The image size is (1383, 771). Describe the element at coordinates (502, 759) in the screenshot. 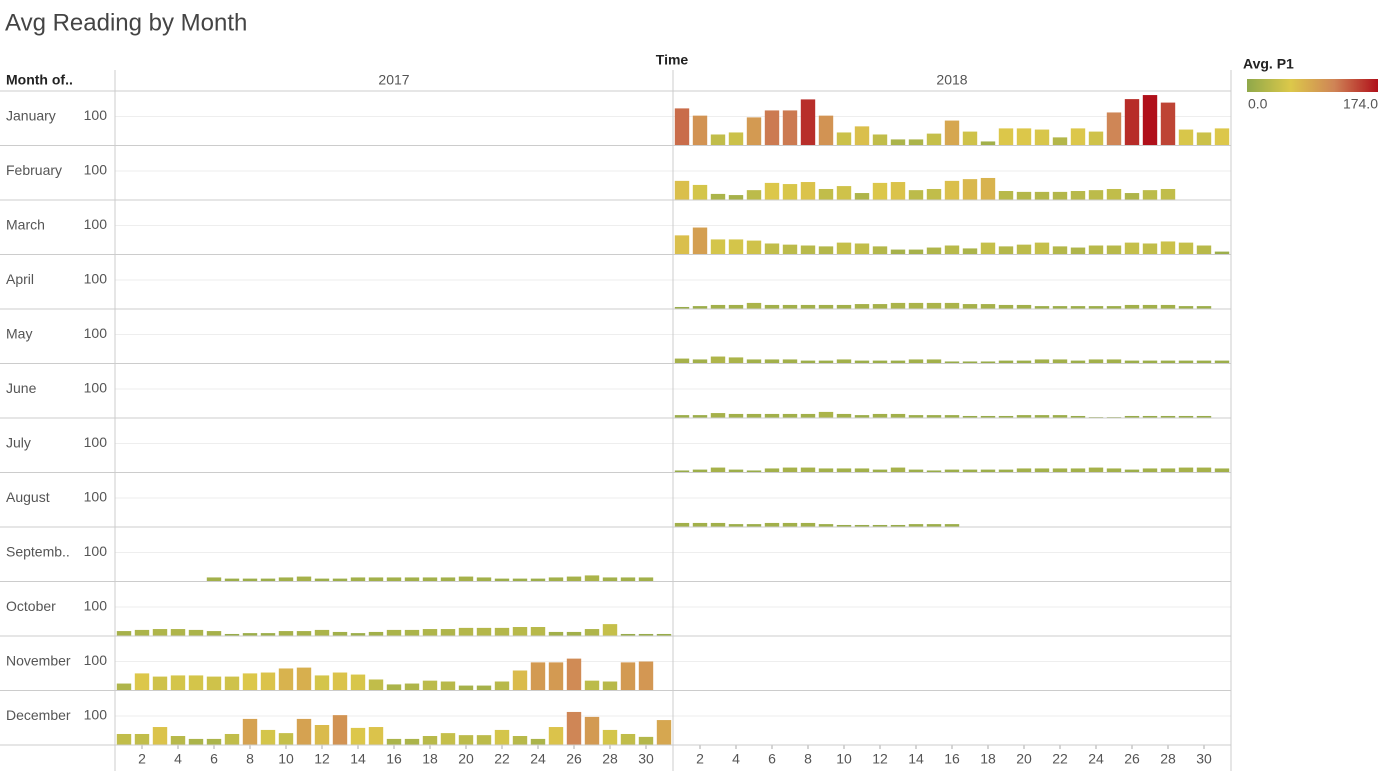

I see `x-tick-label: 22` at that location.